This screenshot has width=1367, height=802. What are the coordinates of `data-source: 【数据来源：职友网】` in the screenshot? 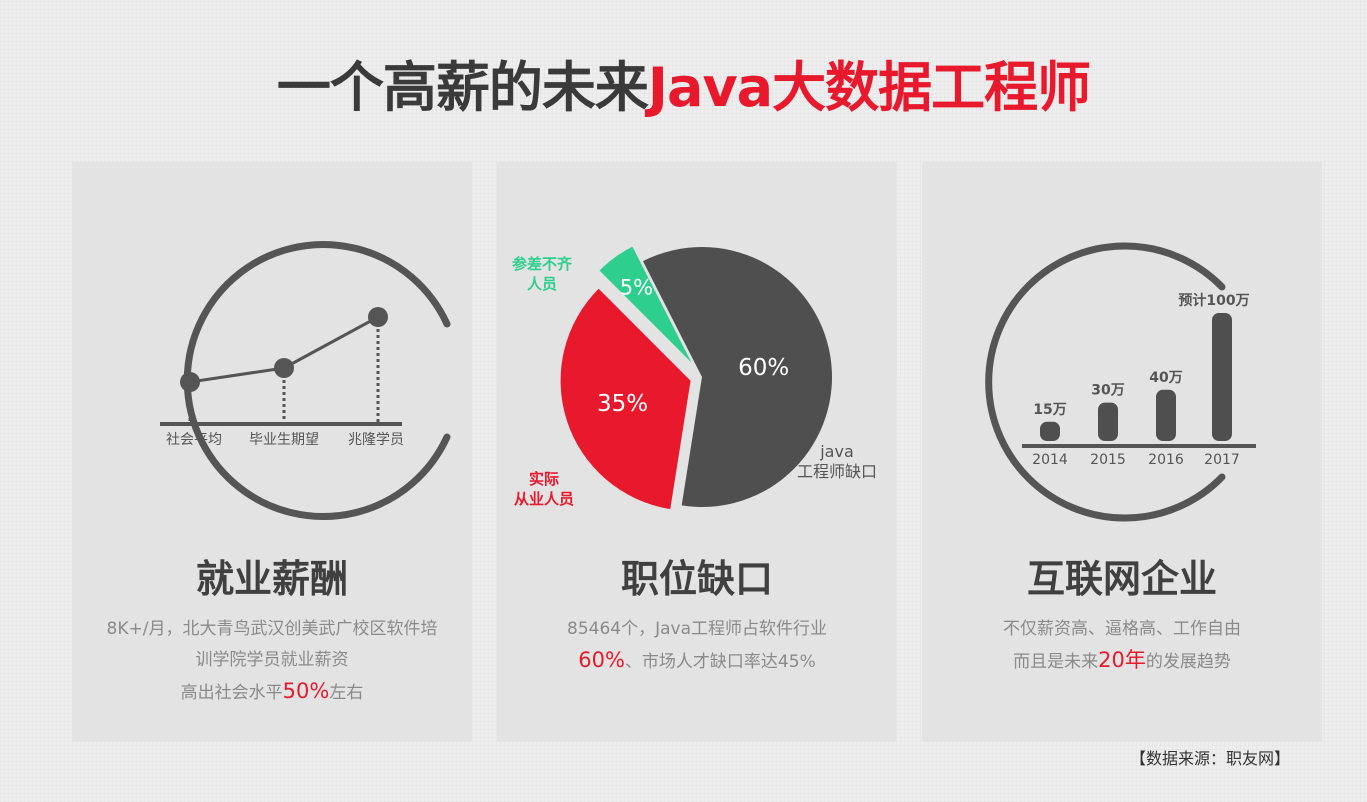 It's located at (1209, 758).